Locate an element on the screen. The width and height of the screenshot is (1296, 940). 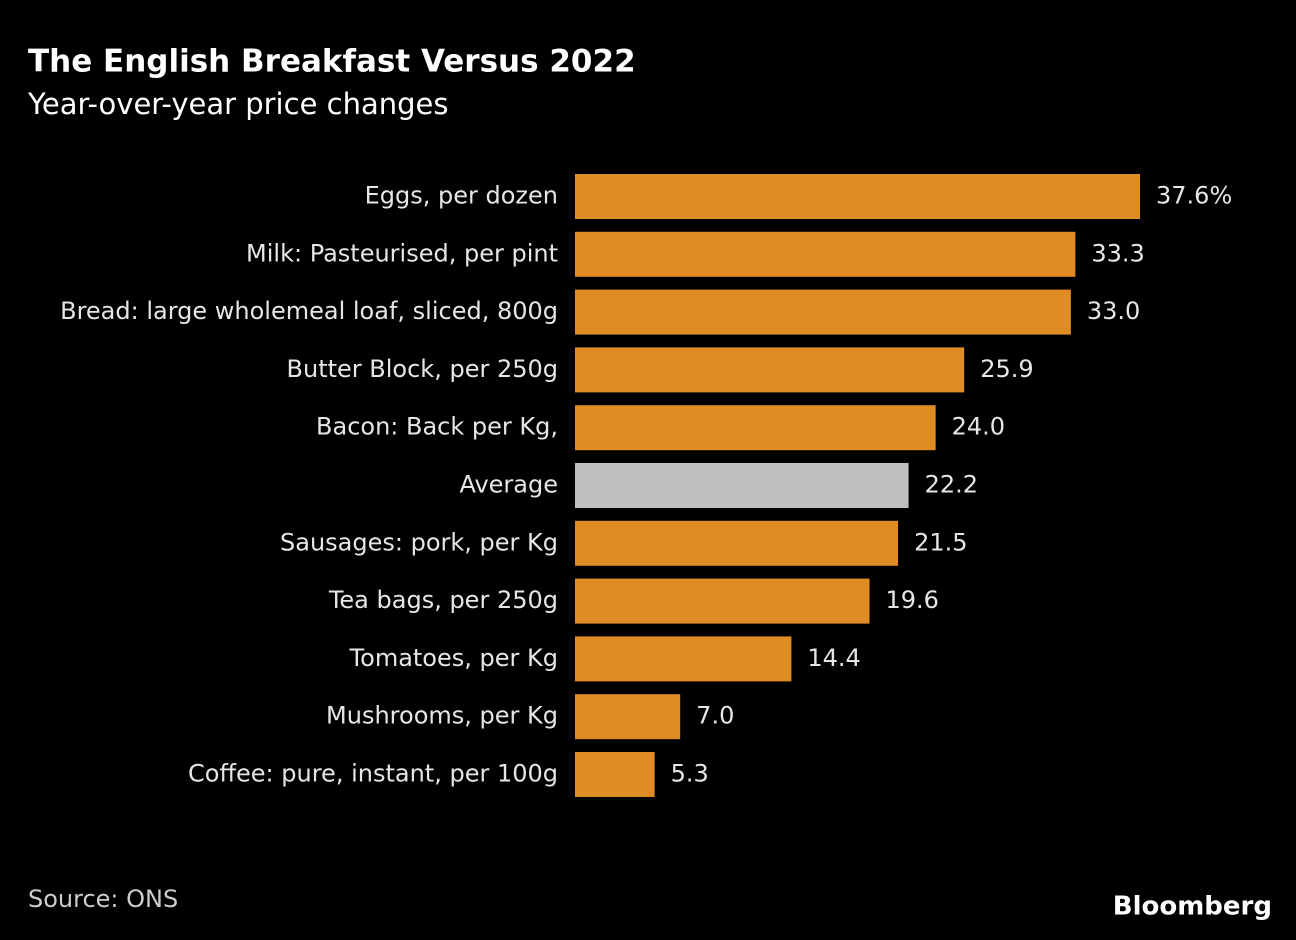
category-label: Eggs, per dozen is located at coordinates (461, 196).